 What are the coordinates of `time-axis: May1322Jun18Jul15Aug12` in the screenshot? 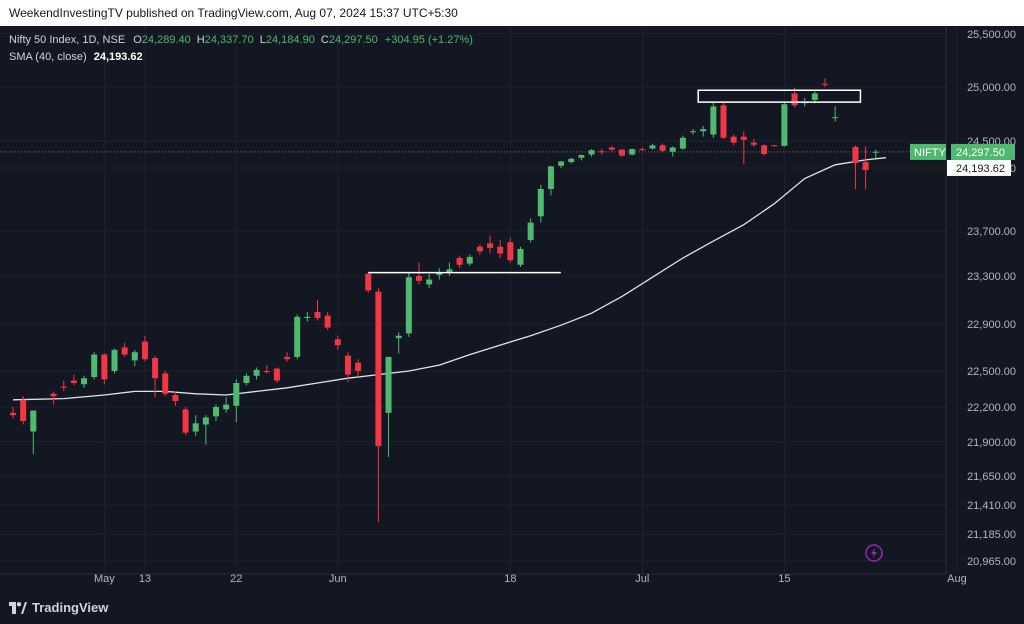 It's located at (559, 579).